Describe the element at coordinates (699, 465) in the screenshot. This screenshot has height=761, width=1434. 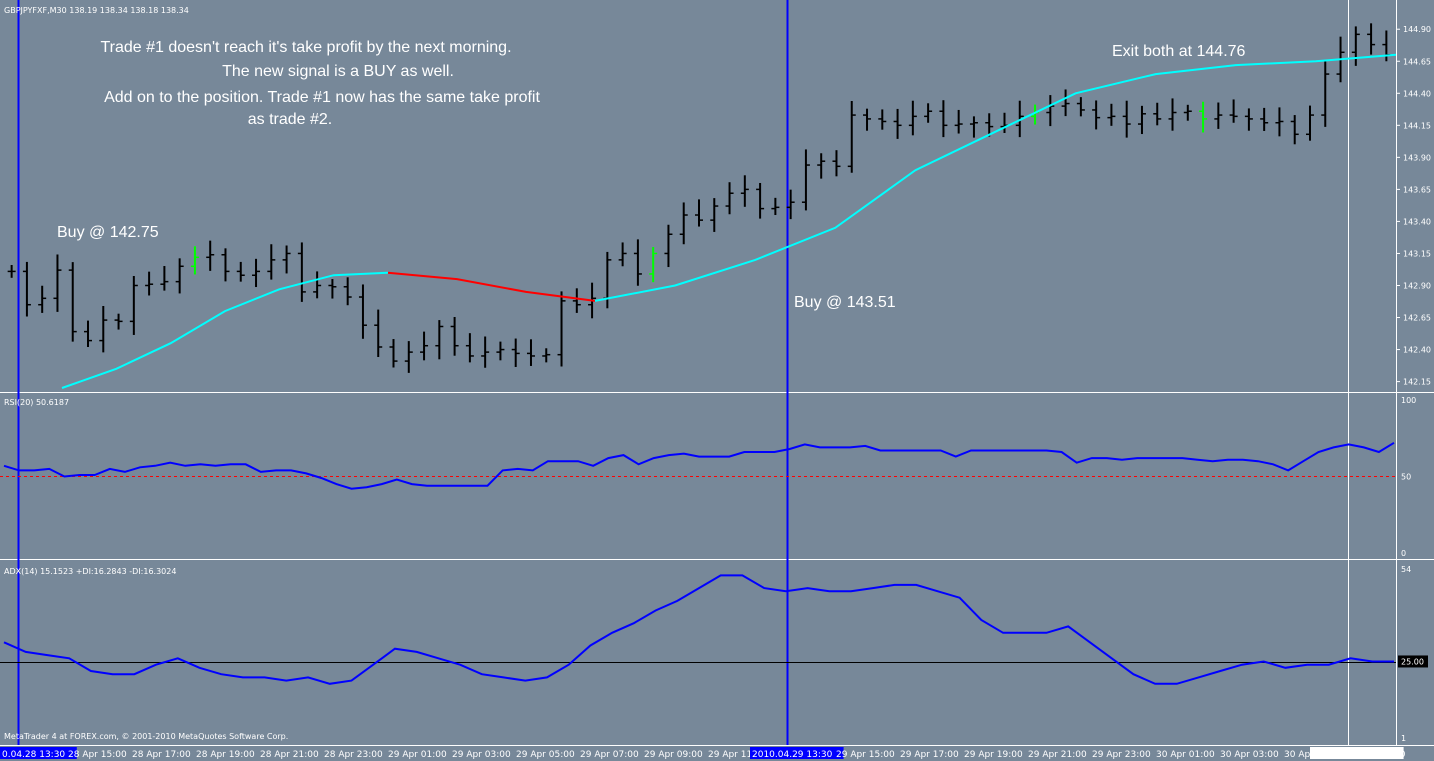
I see `rsi-series` at that location.